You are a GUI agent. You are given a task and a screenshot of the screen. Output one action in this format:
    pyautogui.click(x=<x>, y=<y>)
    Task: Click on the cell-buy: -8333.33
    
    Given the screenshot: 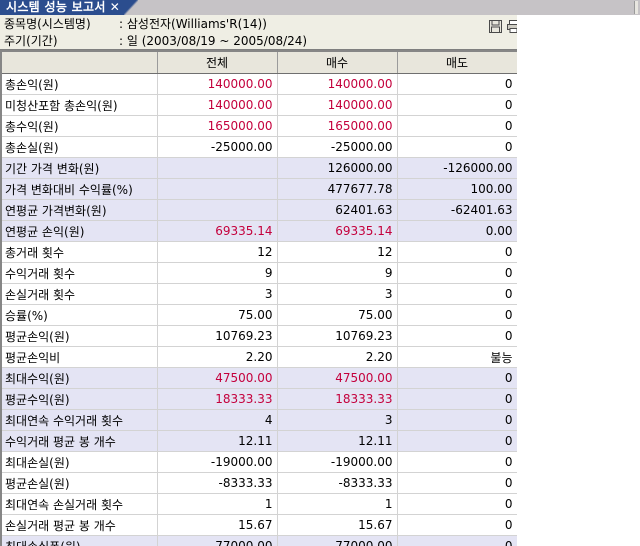 What is the action you would take?
    pyautogui.click(x=337, y=483)
    